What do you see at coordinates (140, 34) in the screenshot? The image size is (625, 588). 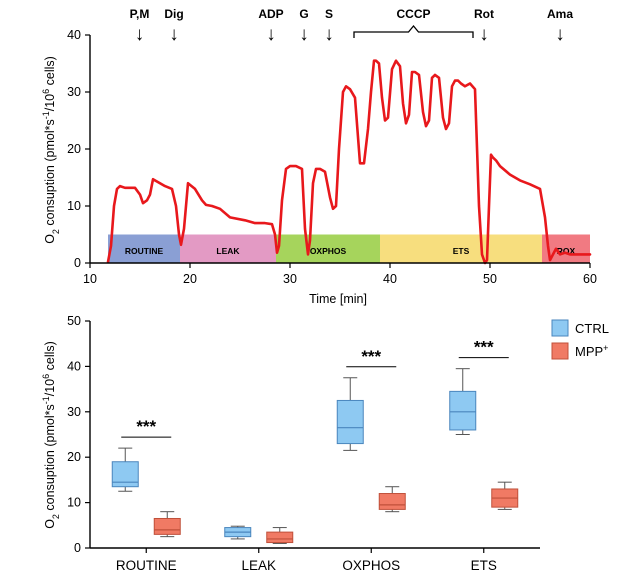 I see `event-arrow-pm: ↓` at bounding box center [140, 34].